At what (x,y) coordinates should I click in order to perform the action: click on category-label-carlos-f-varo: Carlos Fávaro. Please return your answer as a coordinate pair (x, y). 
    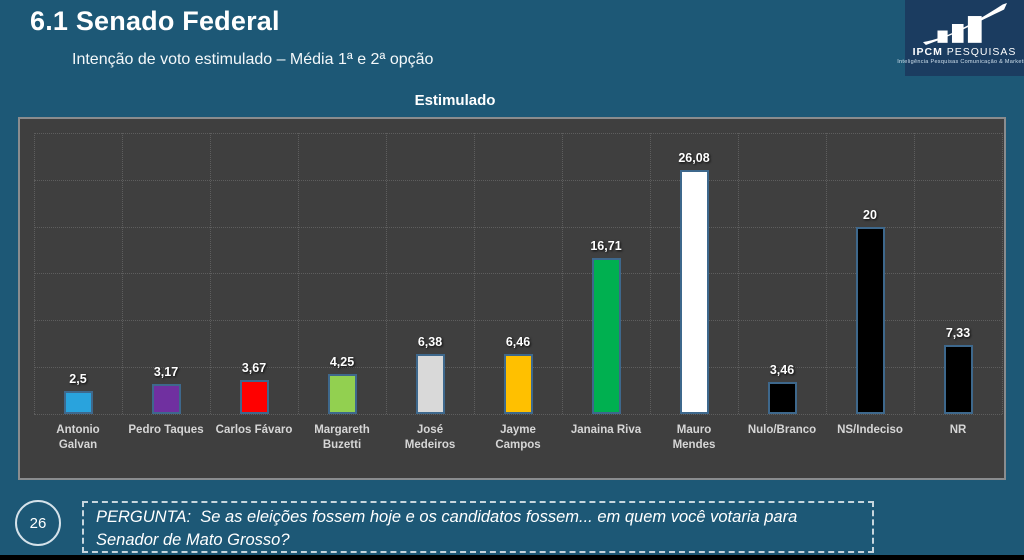
    Looking at the image, I should click on (254, 430).